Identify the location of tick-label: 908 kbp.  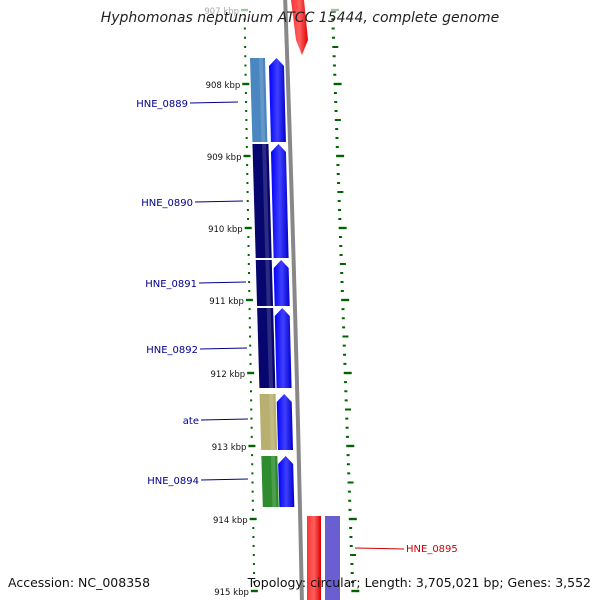
(223, 86).